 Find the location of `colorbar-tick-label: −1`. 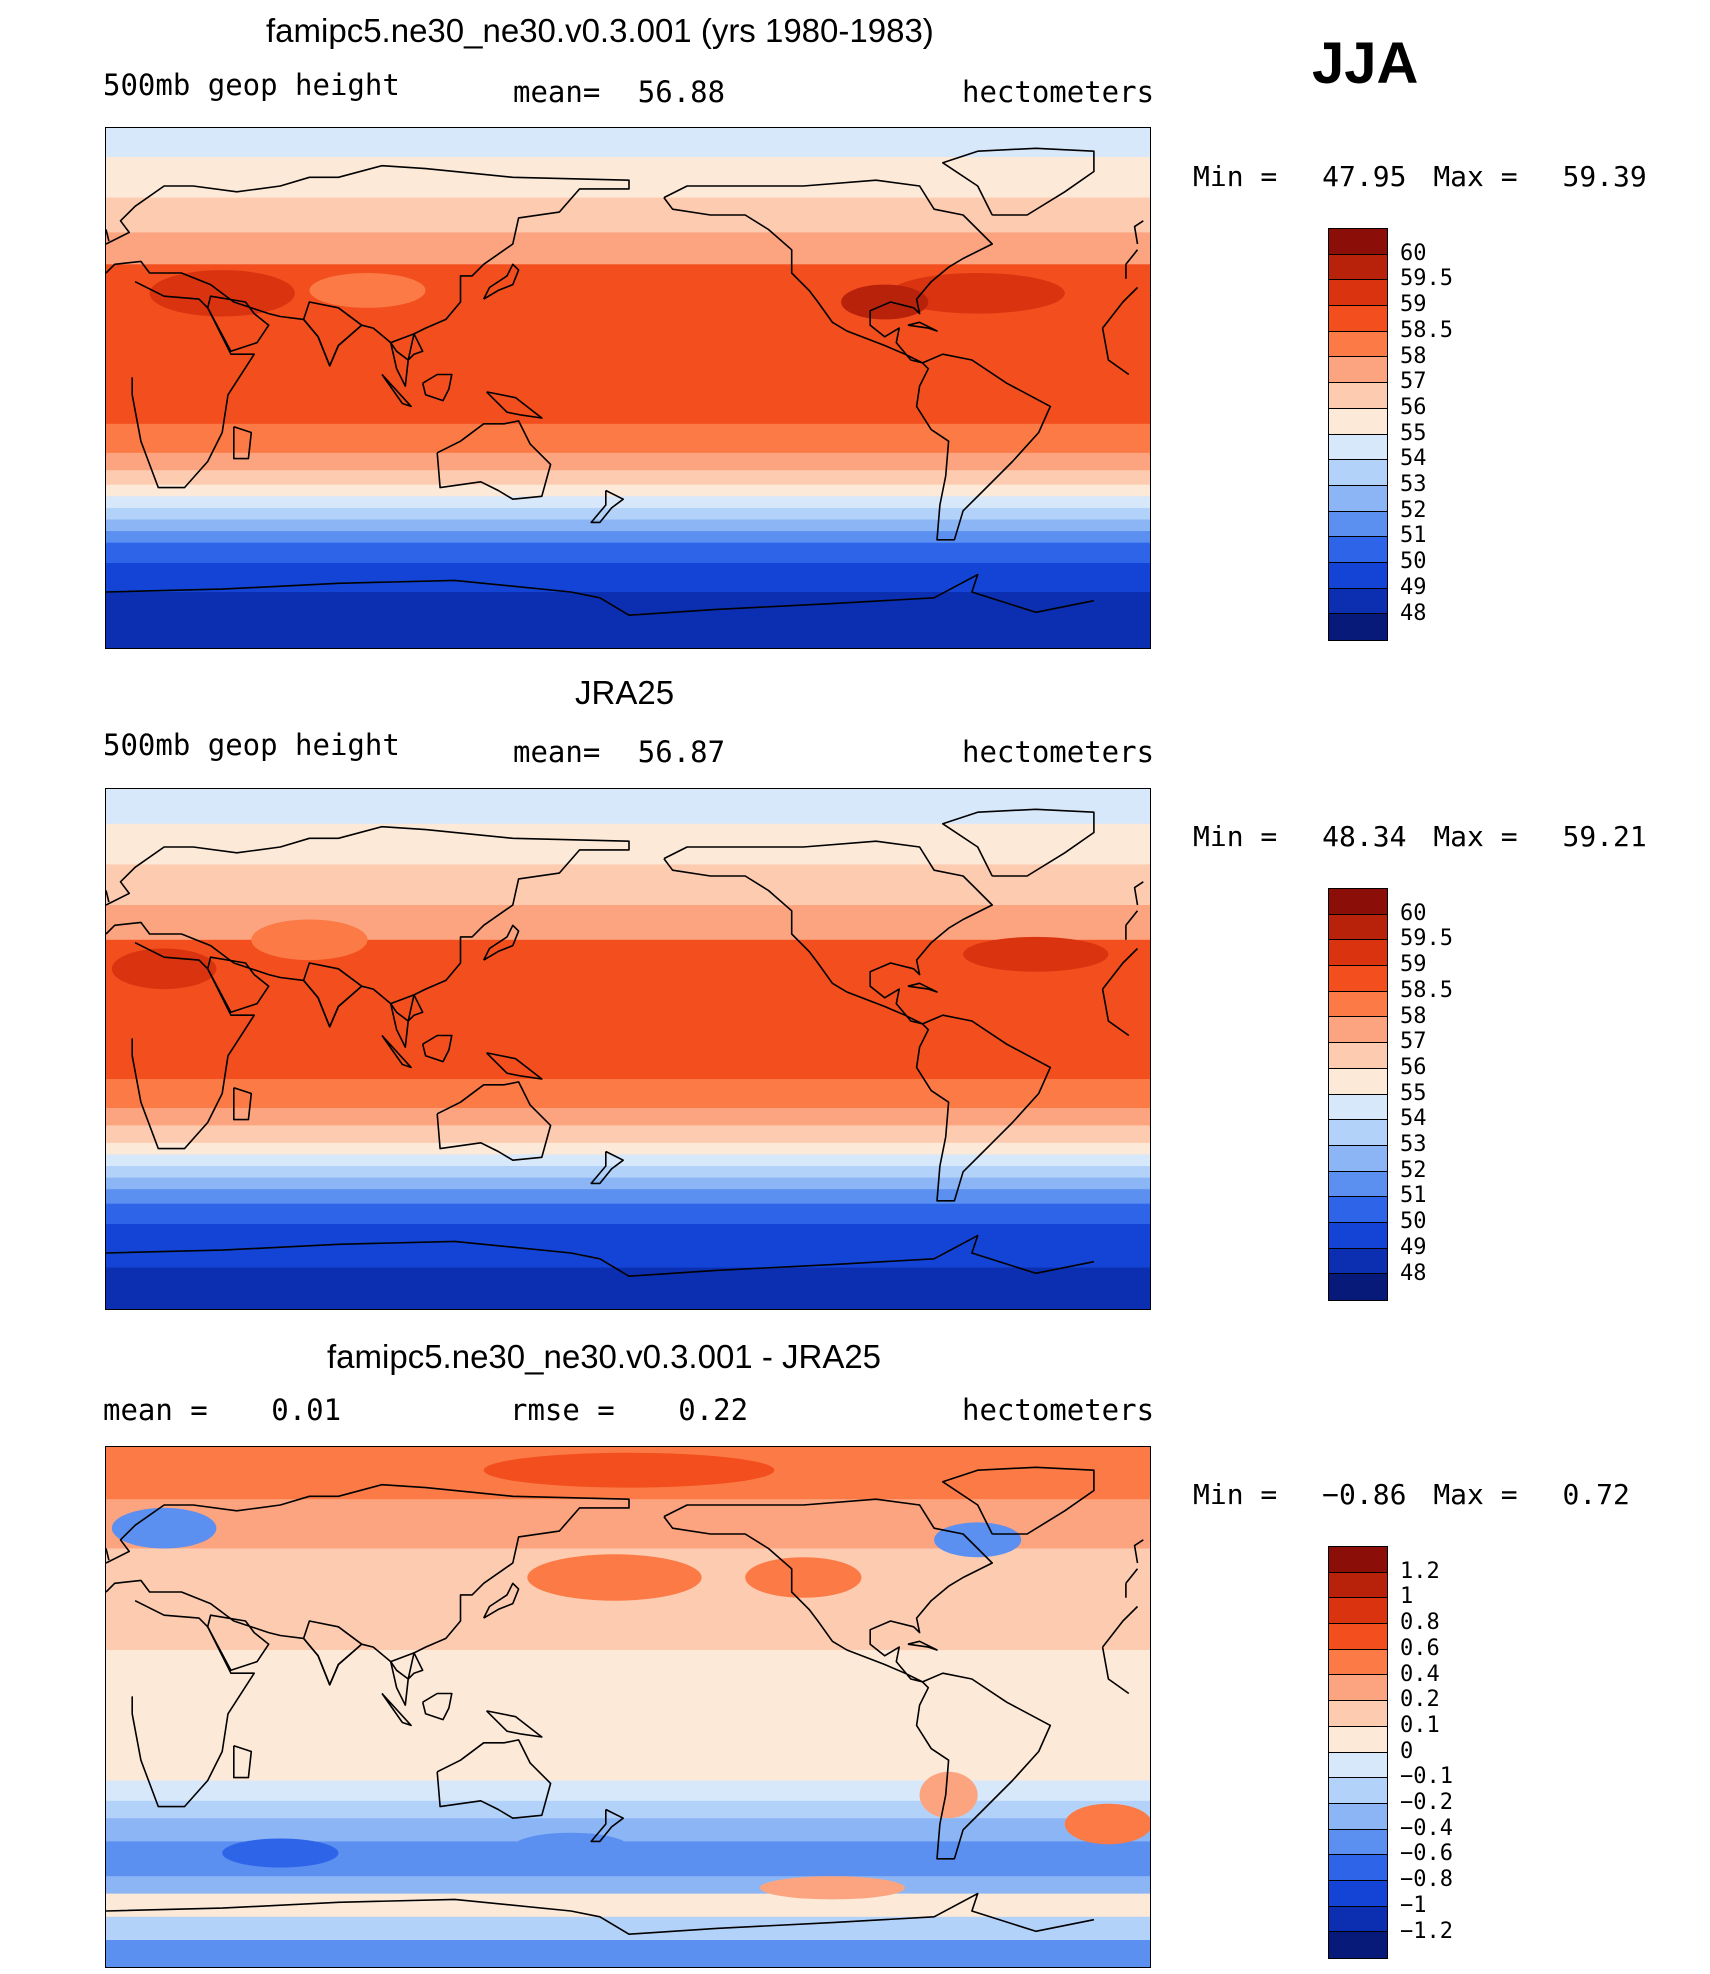

colorbar-tick-label: −1 is located at coordinates (1413, 1905).